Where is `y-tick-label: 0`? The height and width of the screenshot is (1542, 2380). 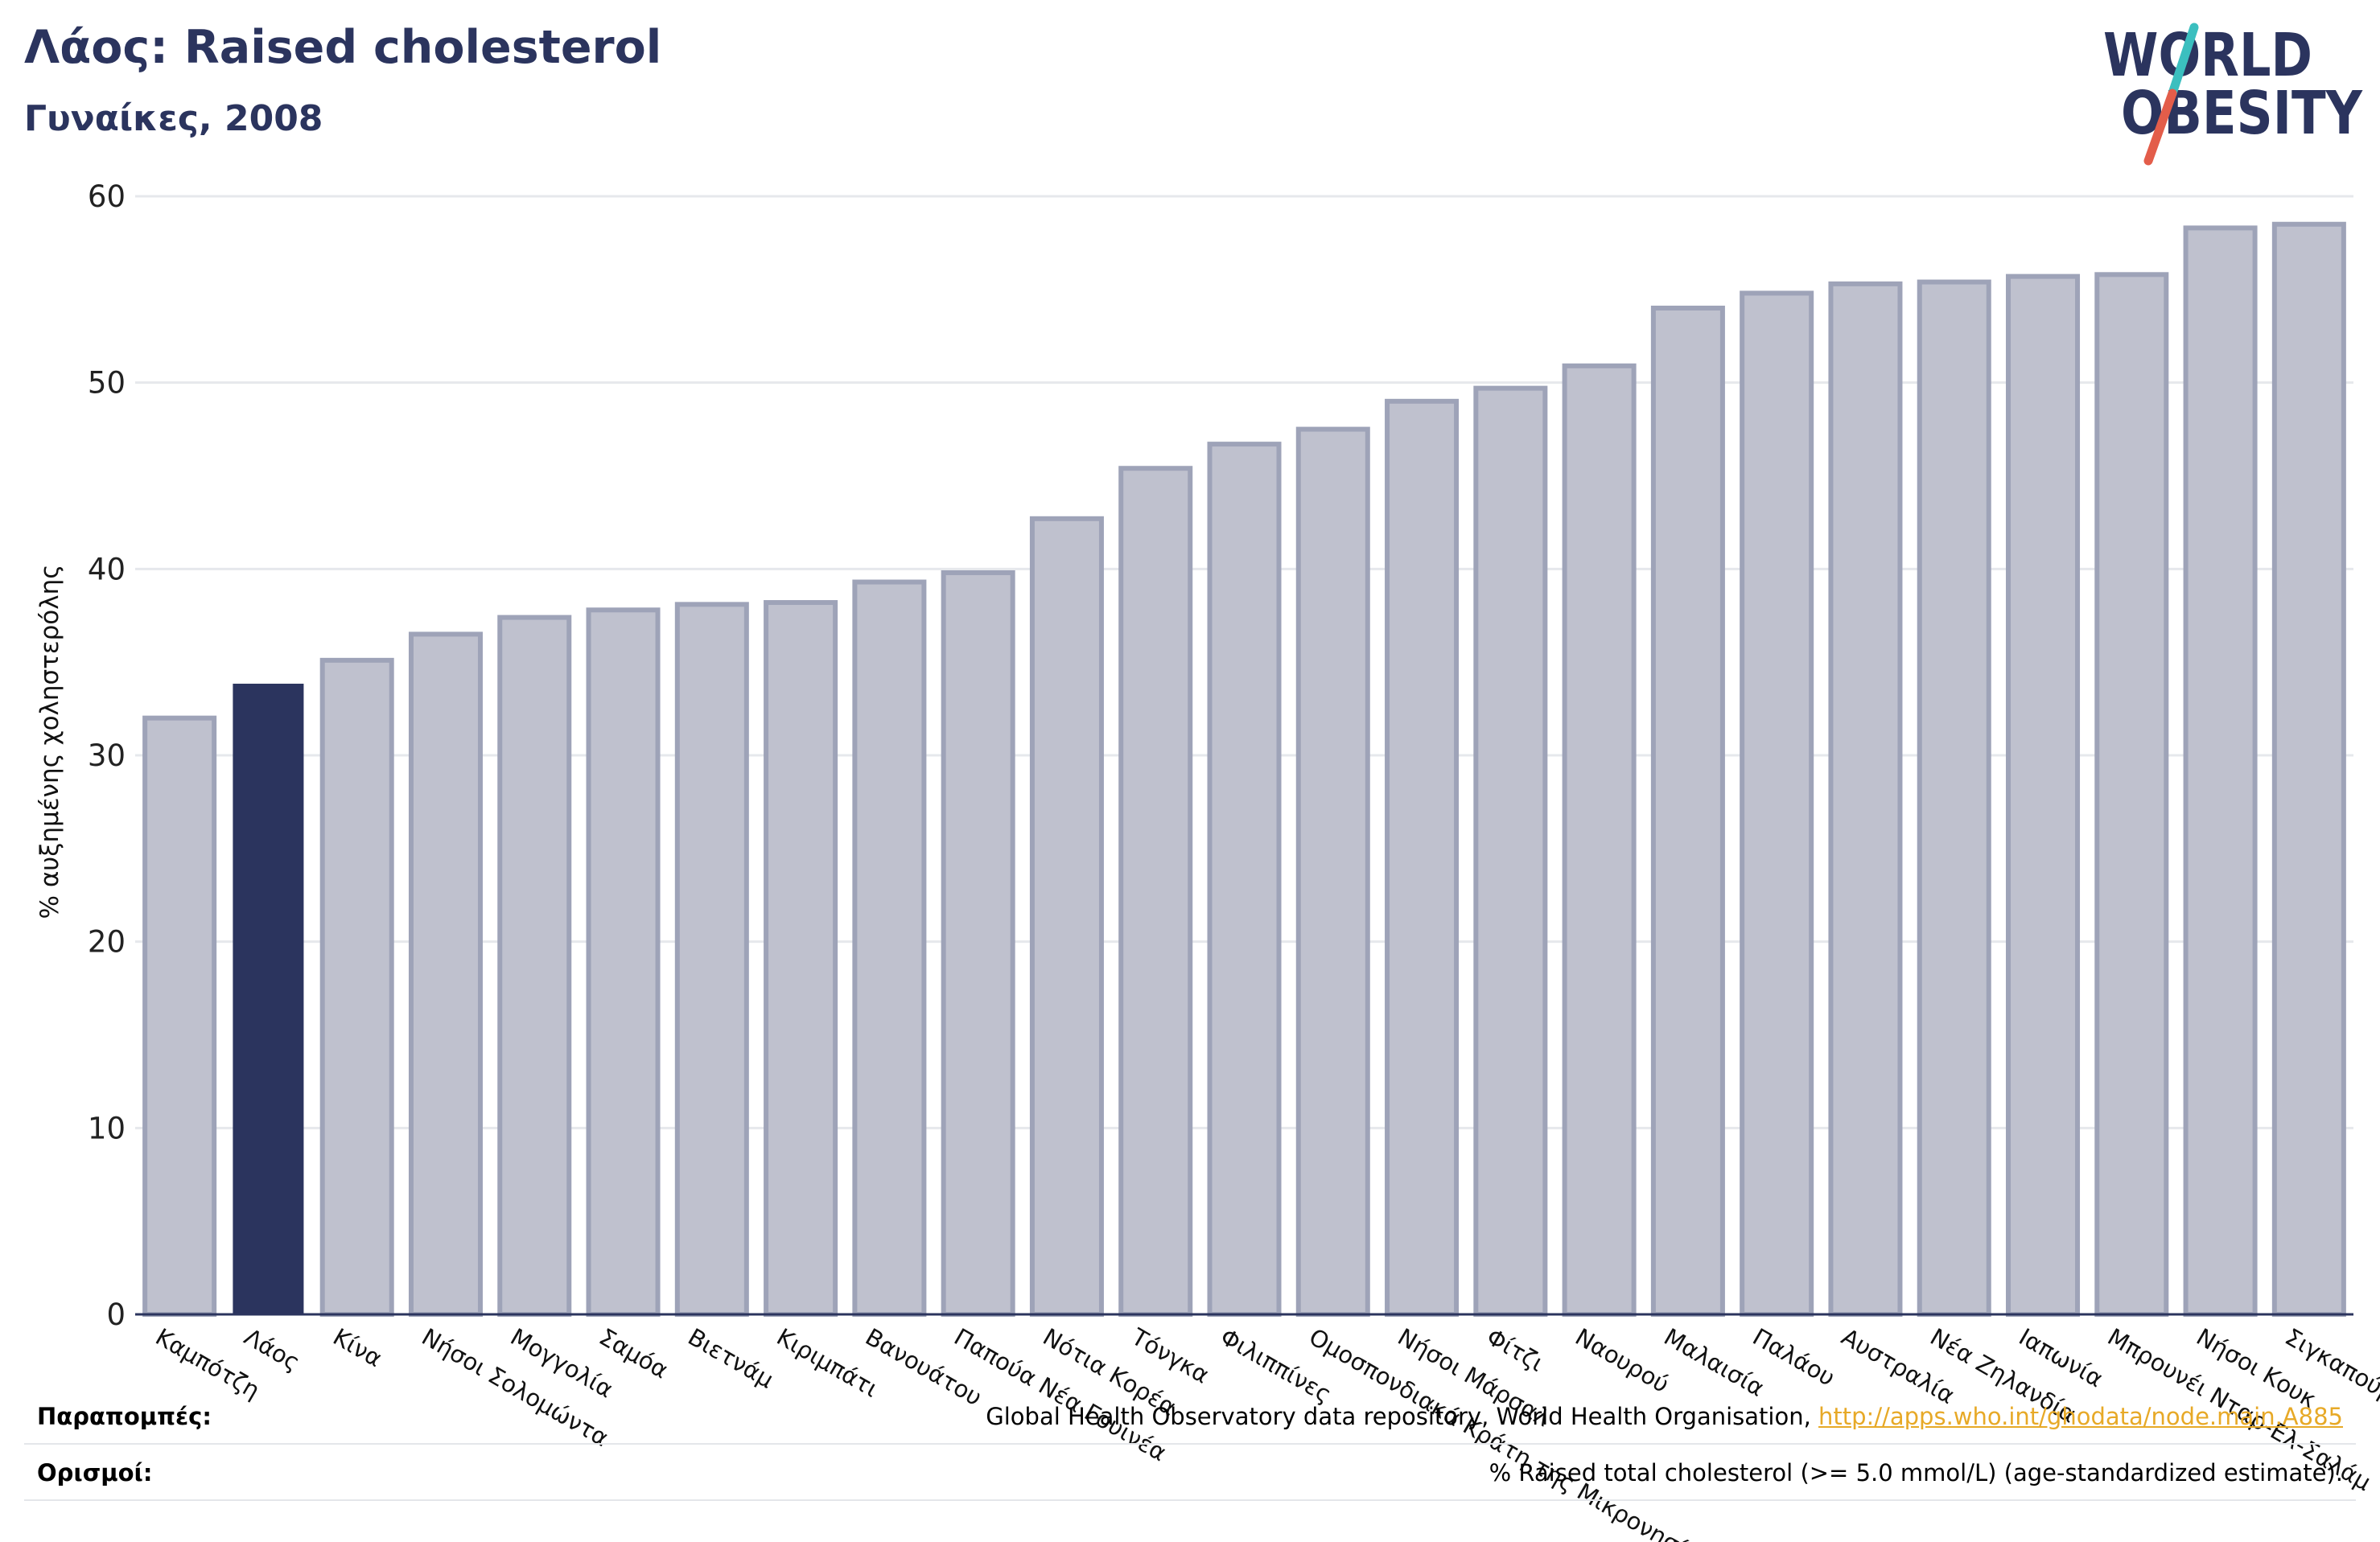 y-tick-label: 0 is located at coordinates (116, 1314).